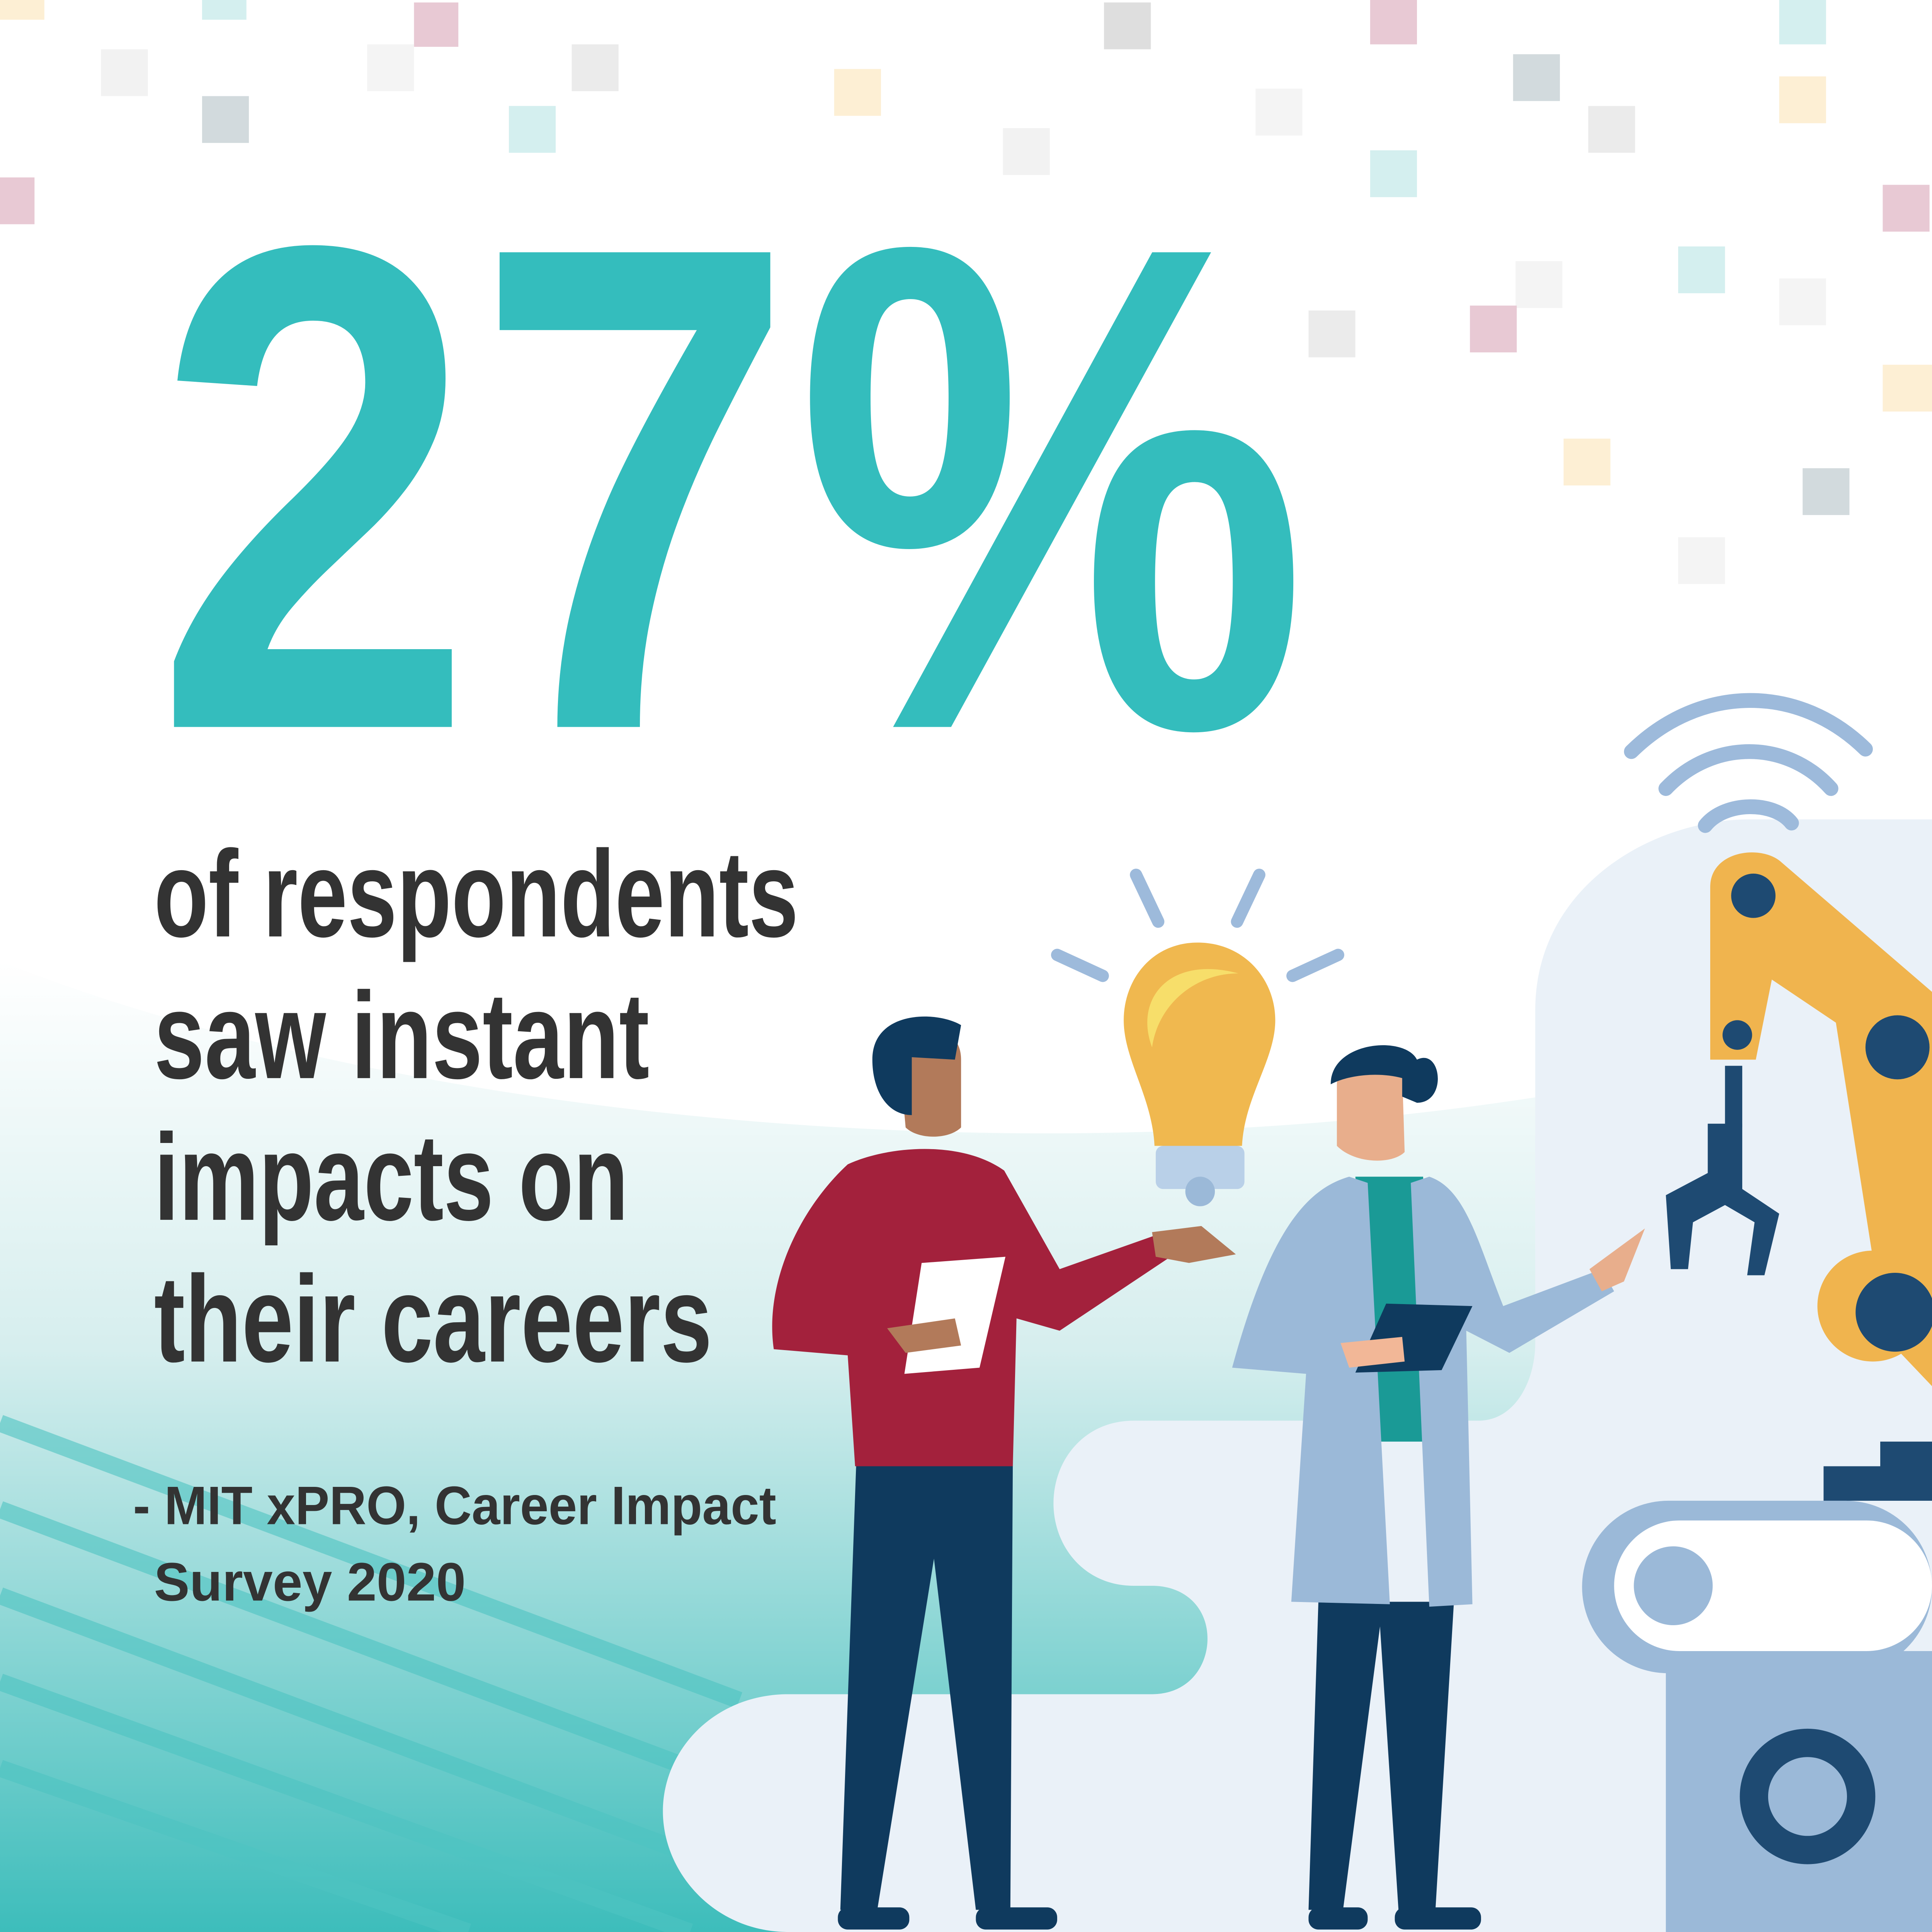 This screenshot has width=1932, height=1932. I want to click on woman-figure, so click(1439, 1488).